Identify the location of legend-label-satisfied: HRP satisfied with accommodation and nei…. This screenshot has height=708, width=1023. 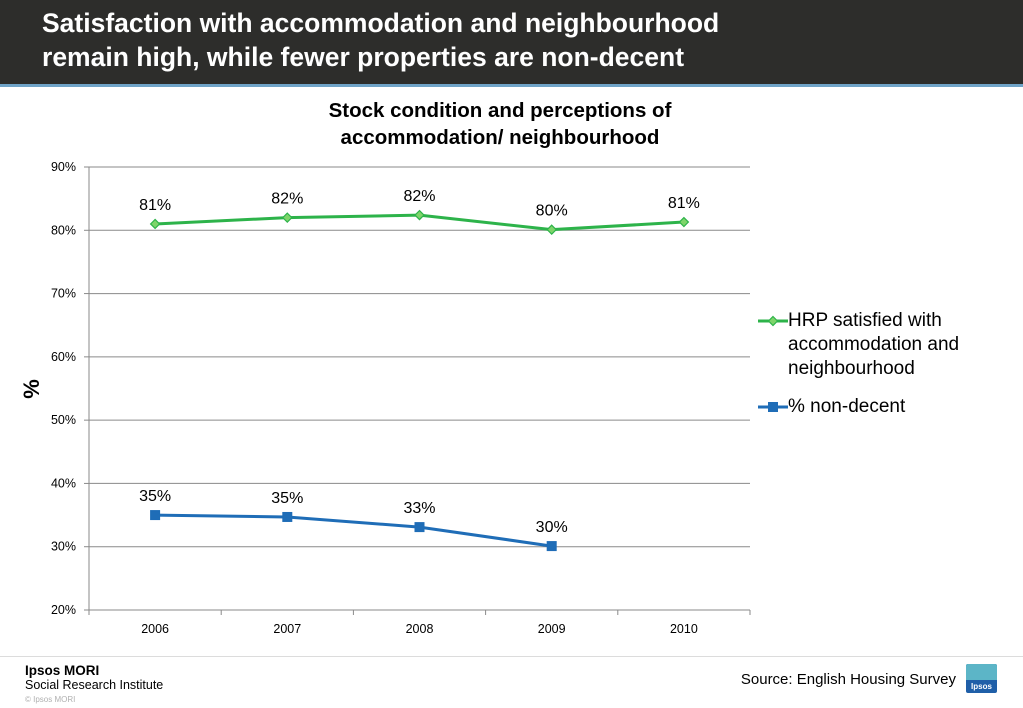
(903, 345).